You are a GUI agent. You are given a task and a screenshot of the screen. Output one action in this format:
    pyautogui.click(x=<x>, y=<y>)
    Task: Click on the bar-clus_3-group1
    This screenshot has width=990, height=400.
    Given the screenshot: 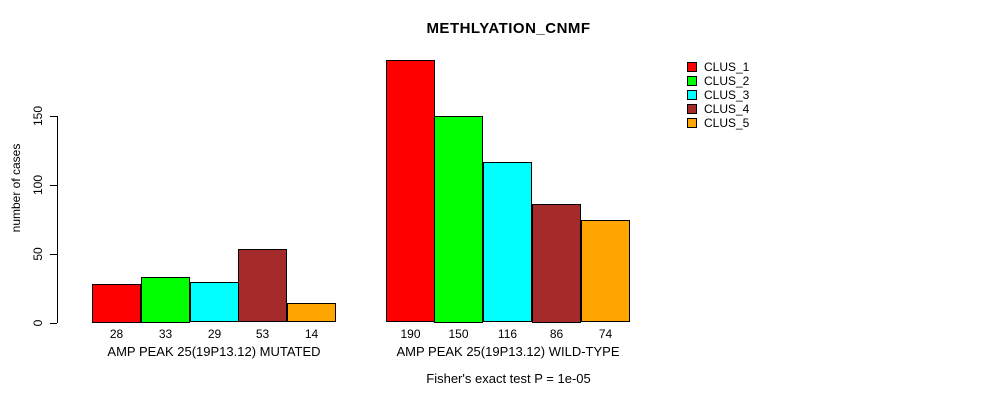 What is the action you would take?
    pyautogui.click(x=214, y=302)
    